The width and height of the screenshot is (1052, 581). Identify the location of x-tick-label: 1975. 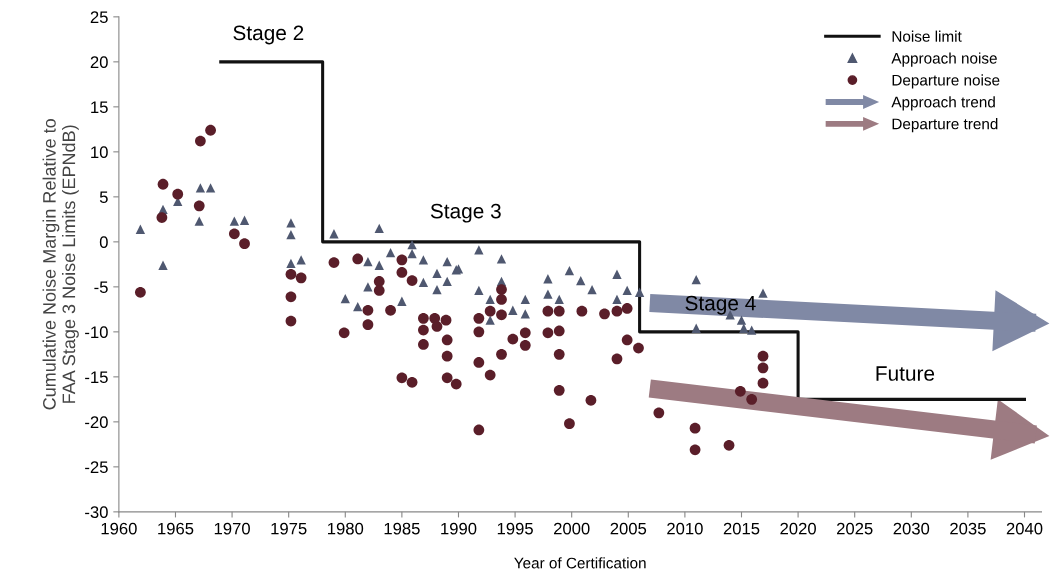
(289, 528).